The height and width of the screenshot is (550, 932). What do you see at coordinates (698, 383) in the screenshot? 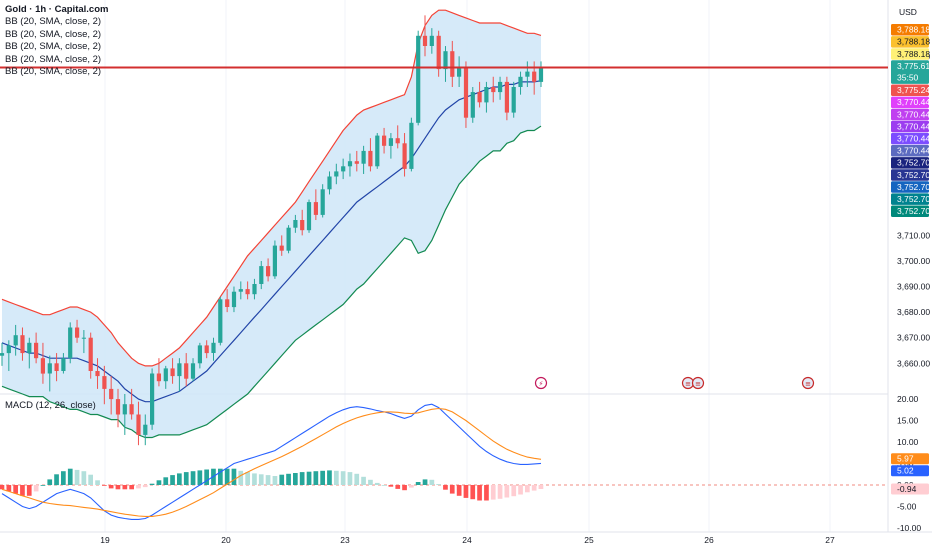
I see `us-flag-icon: ≡` at bounding box center [698, 383].